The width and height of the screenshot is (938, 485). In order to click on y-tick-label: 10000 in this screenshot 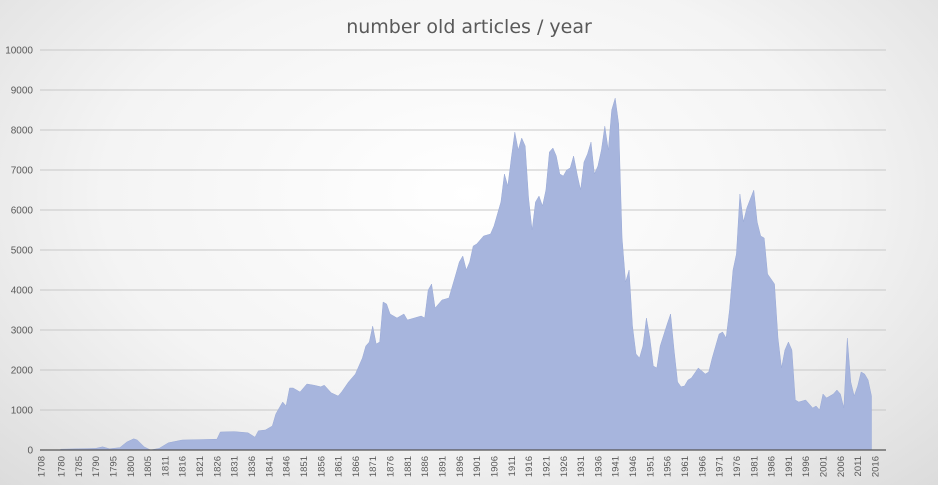, I will do `click(19, 51)`.